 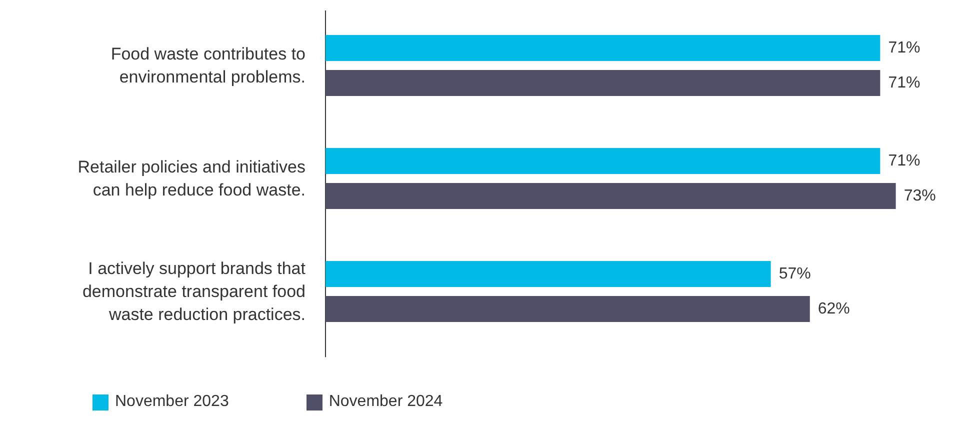 What do you see at coordinates (834, 309) in the screenshot?
I see `data-label: 62%` at bounding box center [834, 309].